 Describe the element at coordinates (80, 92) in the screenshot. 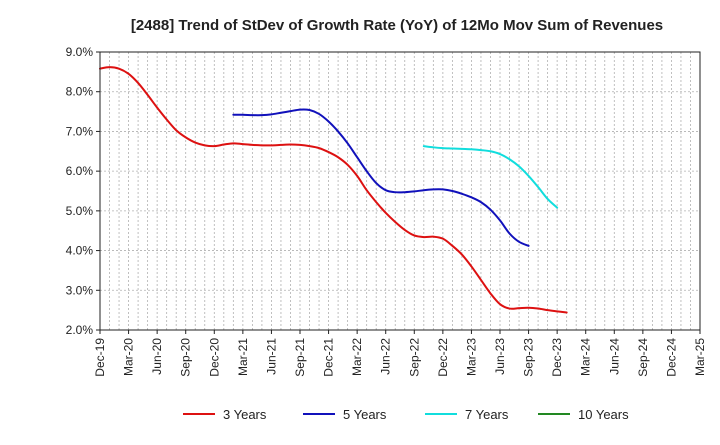

I see `y-tick-label: 8.0%` at that location.